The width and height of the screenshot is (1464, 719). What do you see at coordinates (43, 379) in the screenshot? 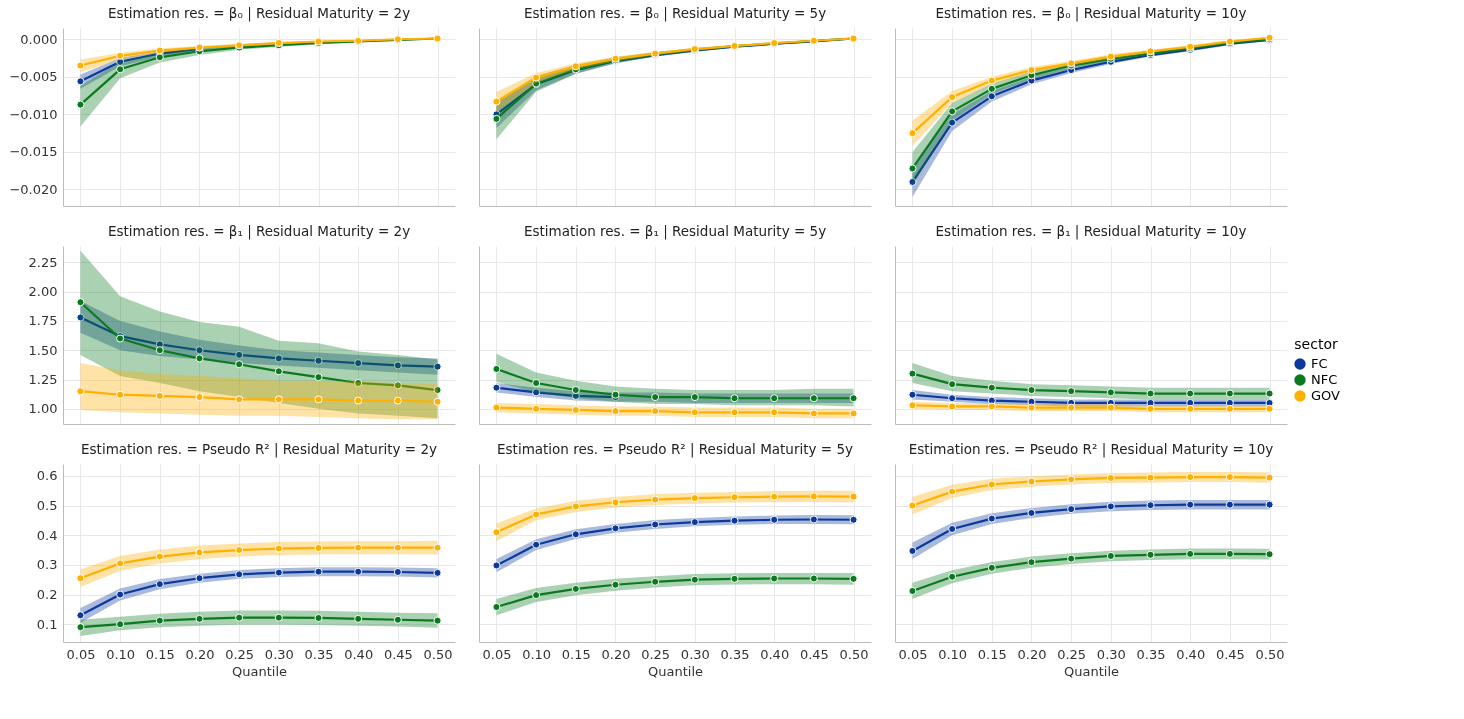
I see `y-tick-label: 1.25` at bounding box center [43, 379].